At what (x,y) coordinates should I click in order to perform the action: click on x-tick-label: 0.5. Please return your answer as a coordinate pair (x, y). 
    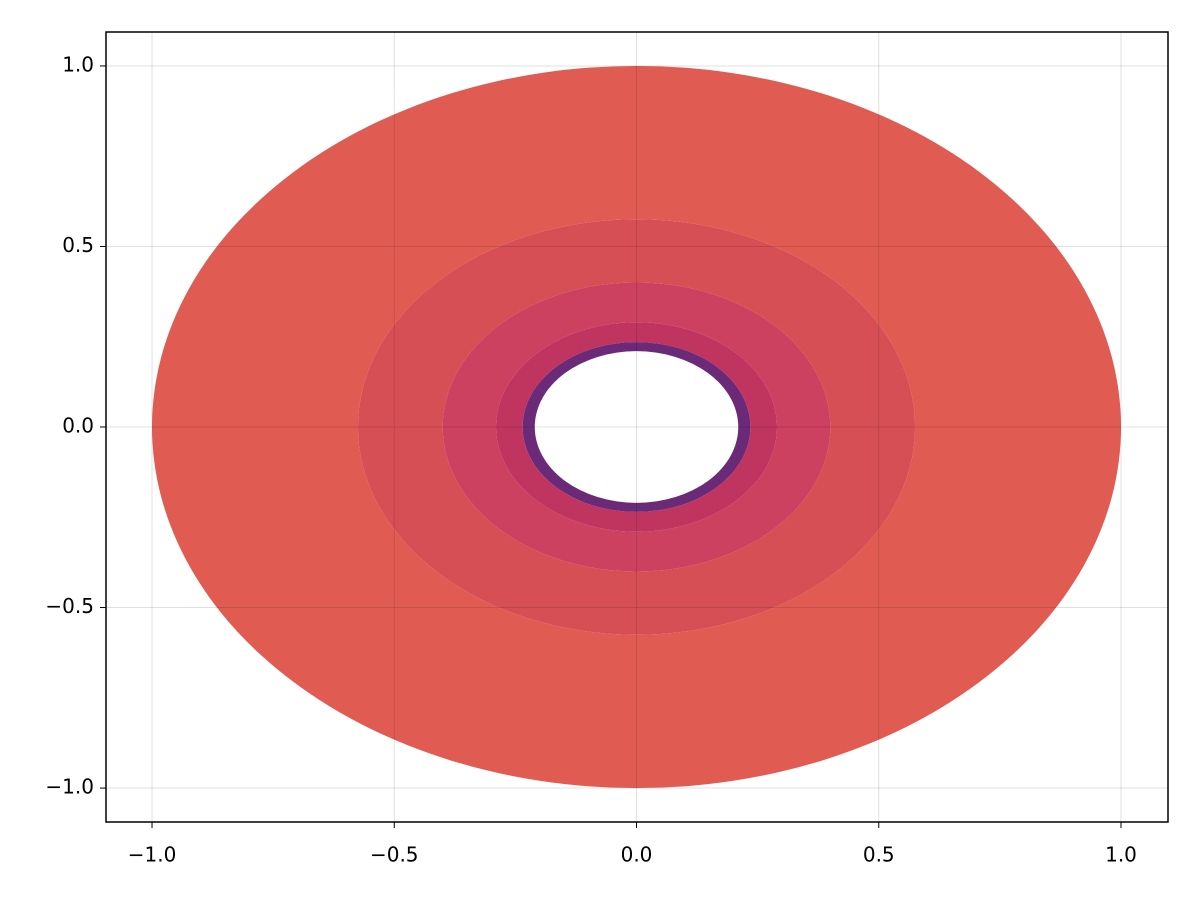
    Looking at the image, I should click on (879, 855).